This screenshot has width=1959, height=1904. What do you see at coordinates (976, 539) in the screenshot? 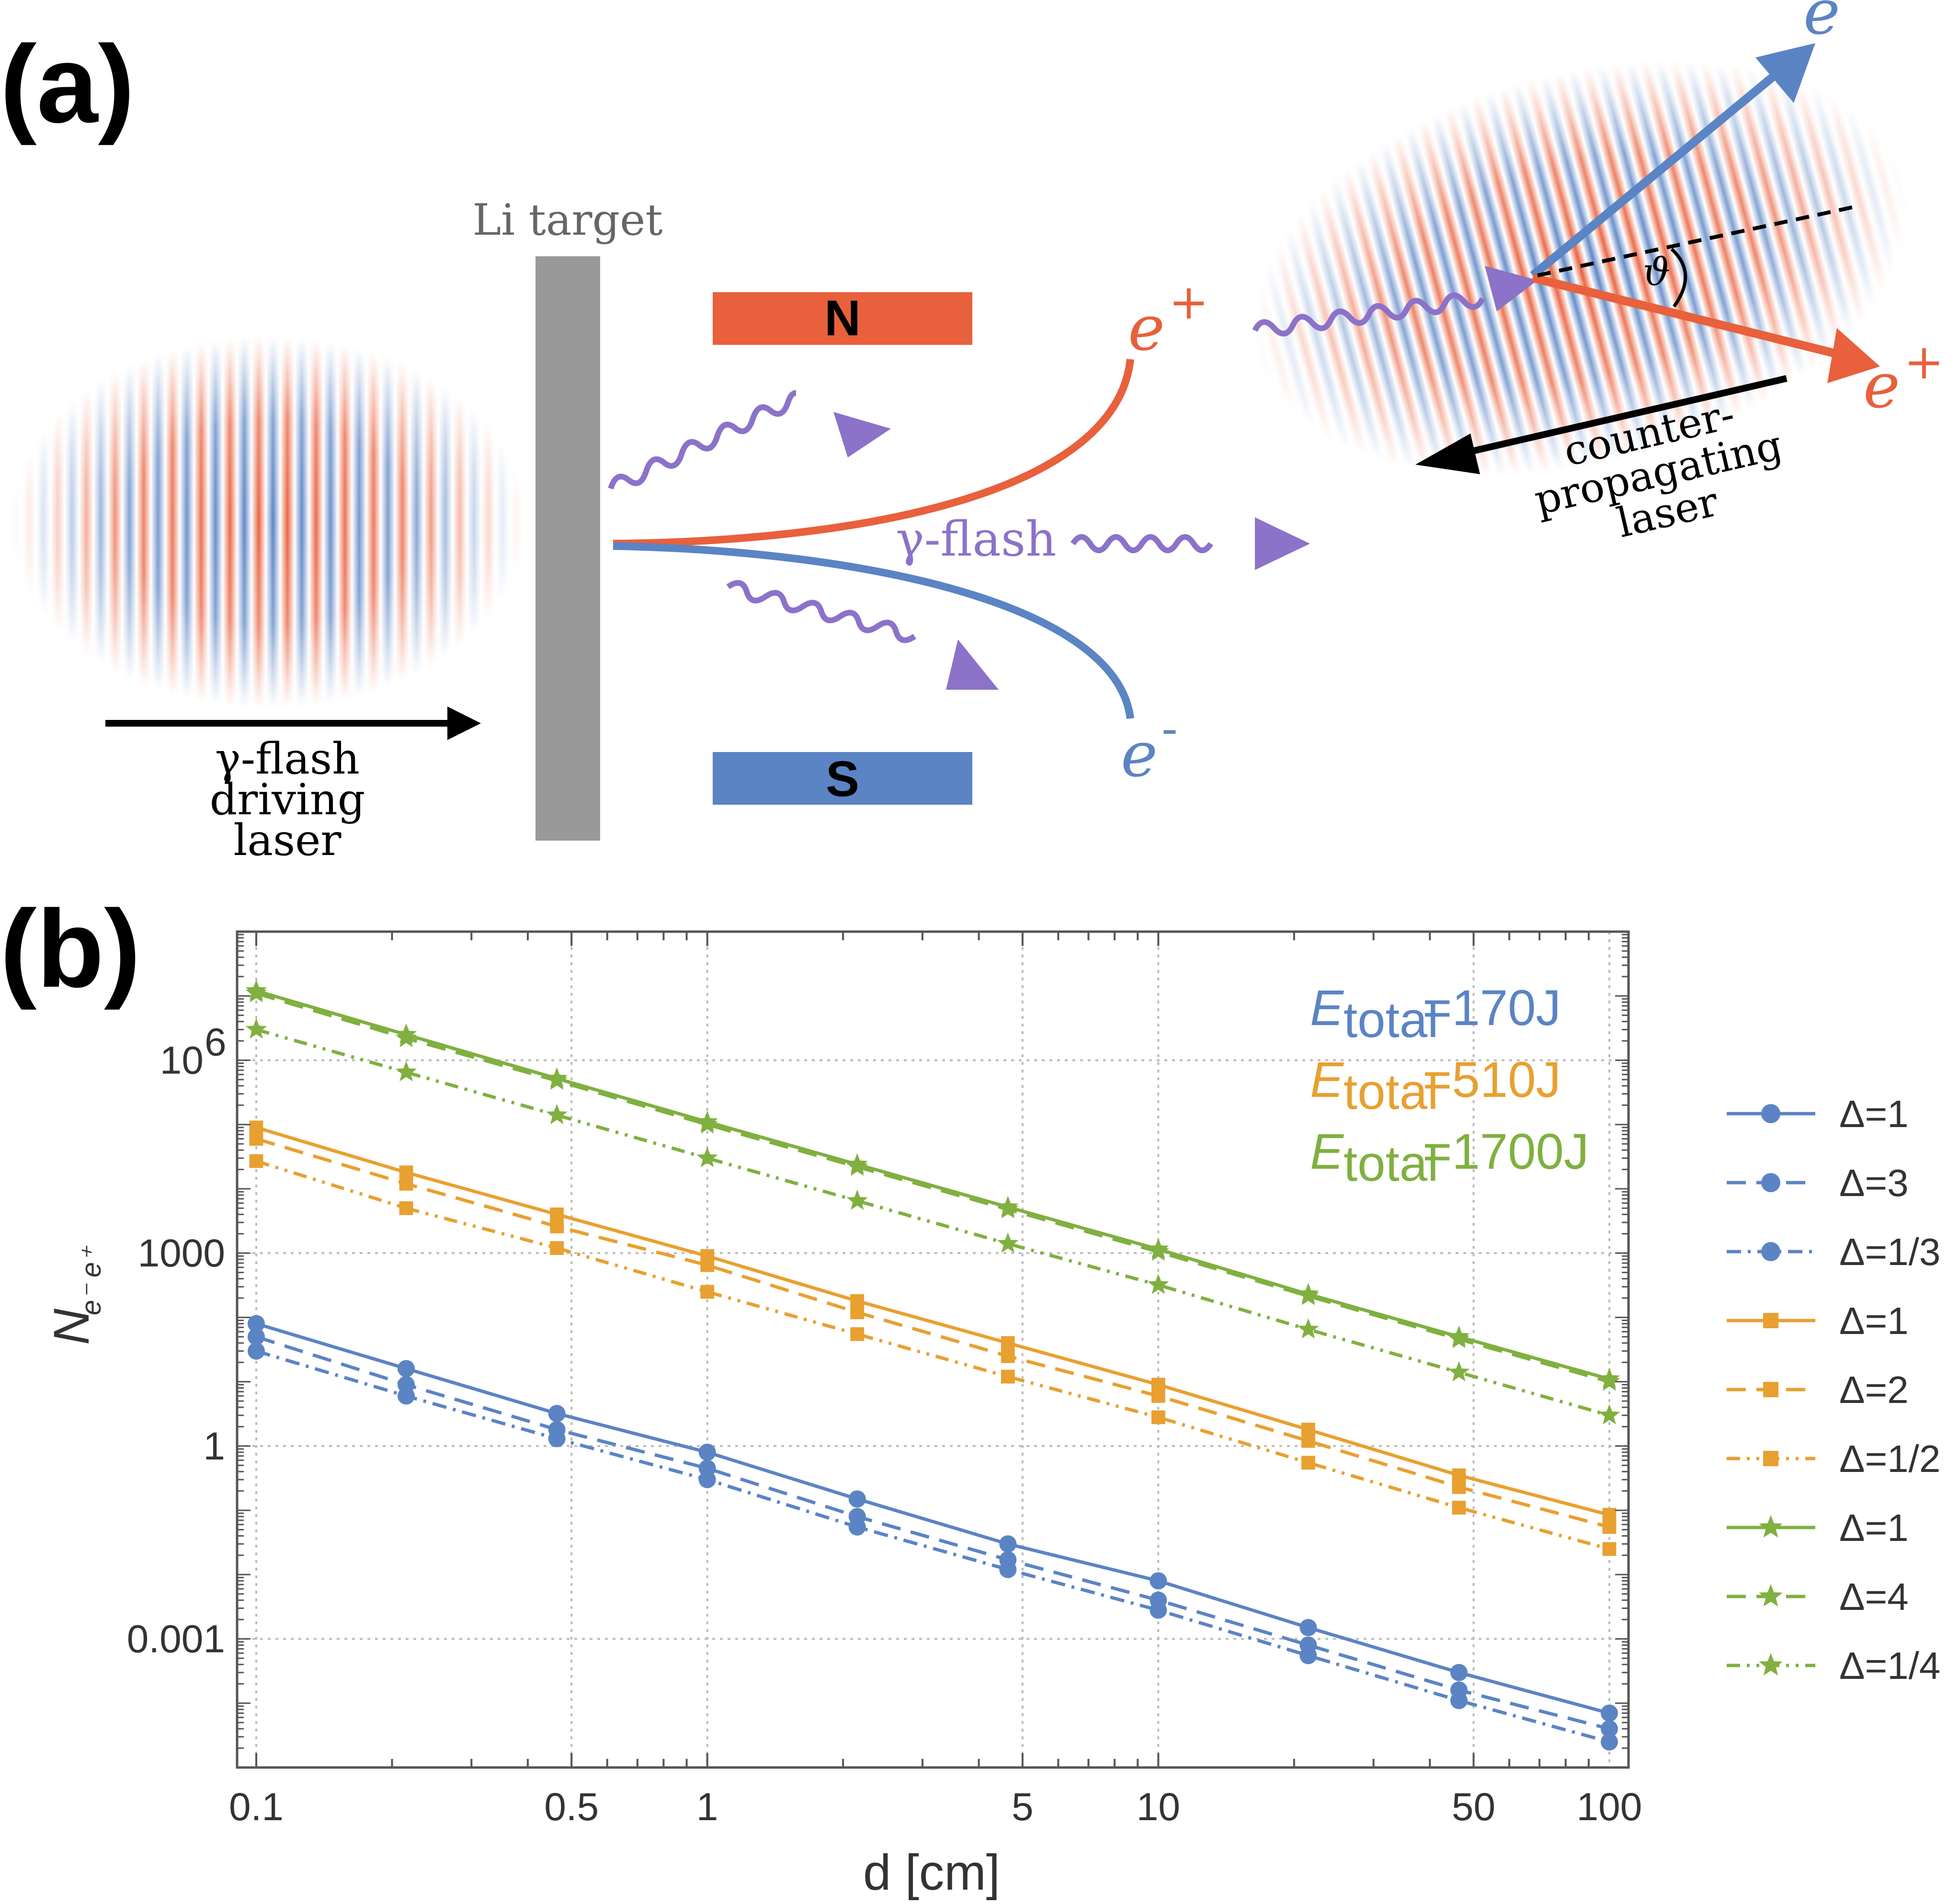
I see `gamma-flash-label: γ-flash` at bounding box center [976, 539].